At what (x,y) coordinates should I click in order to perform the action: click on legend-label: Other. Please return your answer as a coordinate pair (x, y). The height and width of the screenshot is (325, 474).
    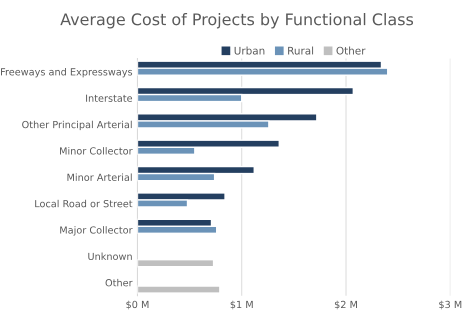
    Looking at the image, I should click on (351, 50).